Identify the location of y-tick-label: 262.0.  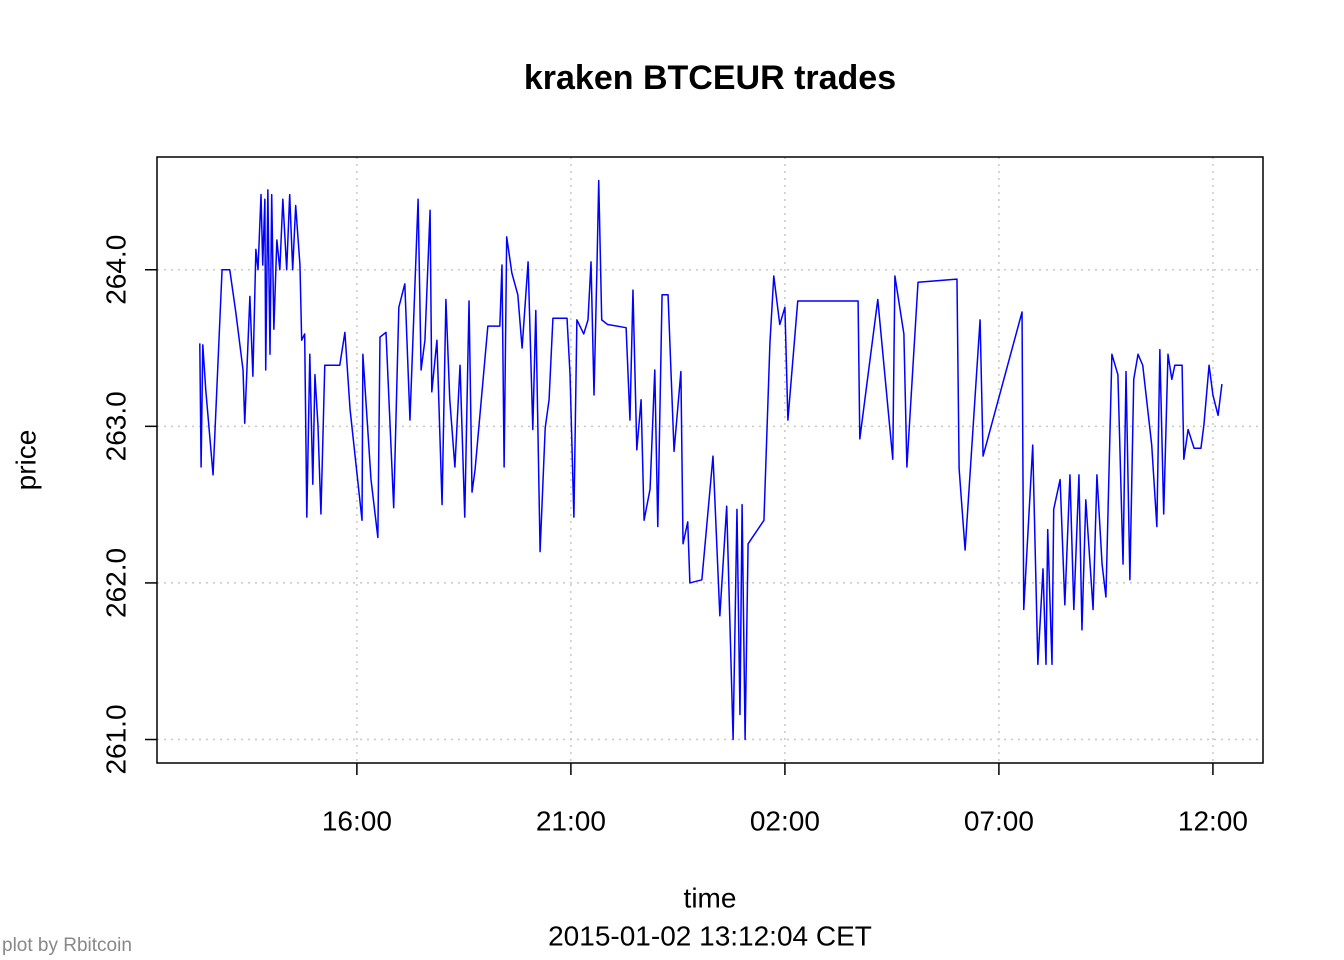
(115, 583).